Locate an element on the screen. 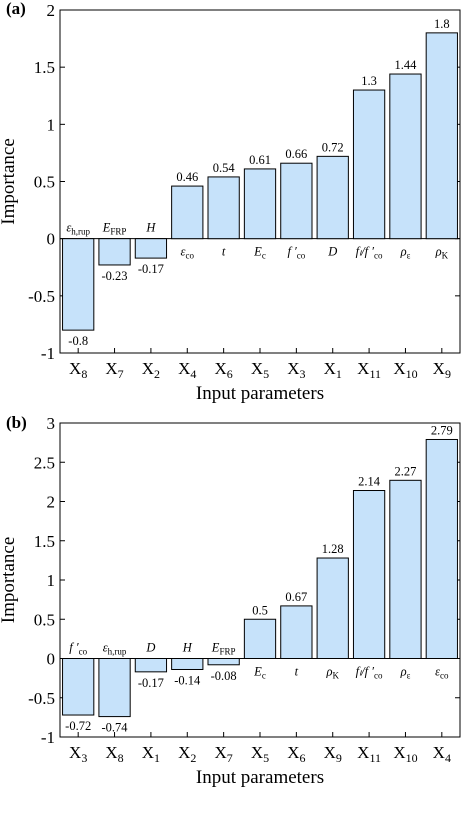 The height and width of the screenshot is (814, 474). bar-value-label: 2.14 is located at coordinates (369, 482).